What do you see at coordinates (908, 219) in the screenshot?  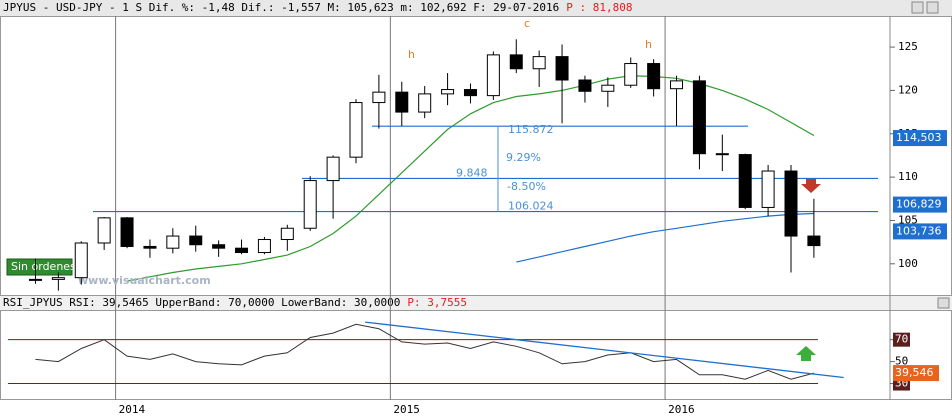 I see `y-tick-label: 105` at bounding box center [908, 219].